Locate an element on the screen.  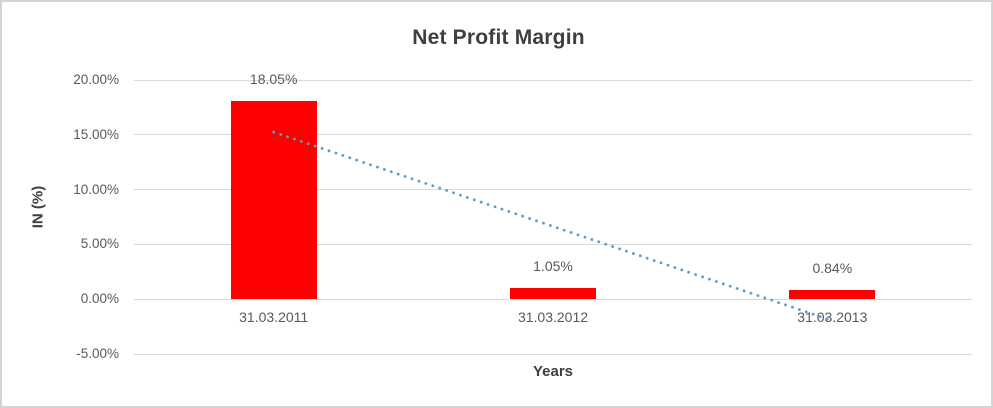
y-tick-label: 10.00% is located at coordinates (96, 189).